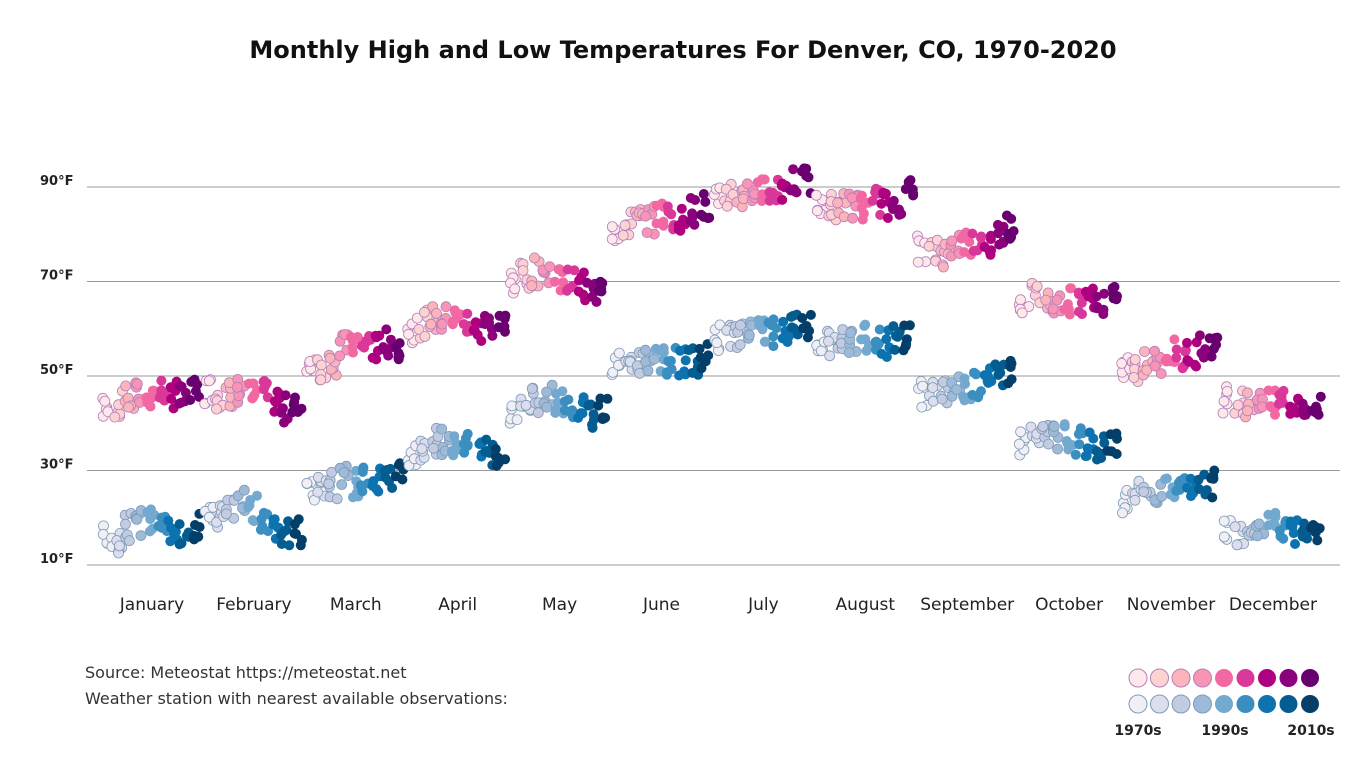  What do you see at coordinates (802, 318) in the screenshot?
I see `point-low-july` at bounding box center [802, 318].